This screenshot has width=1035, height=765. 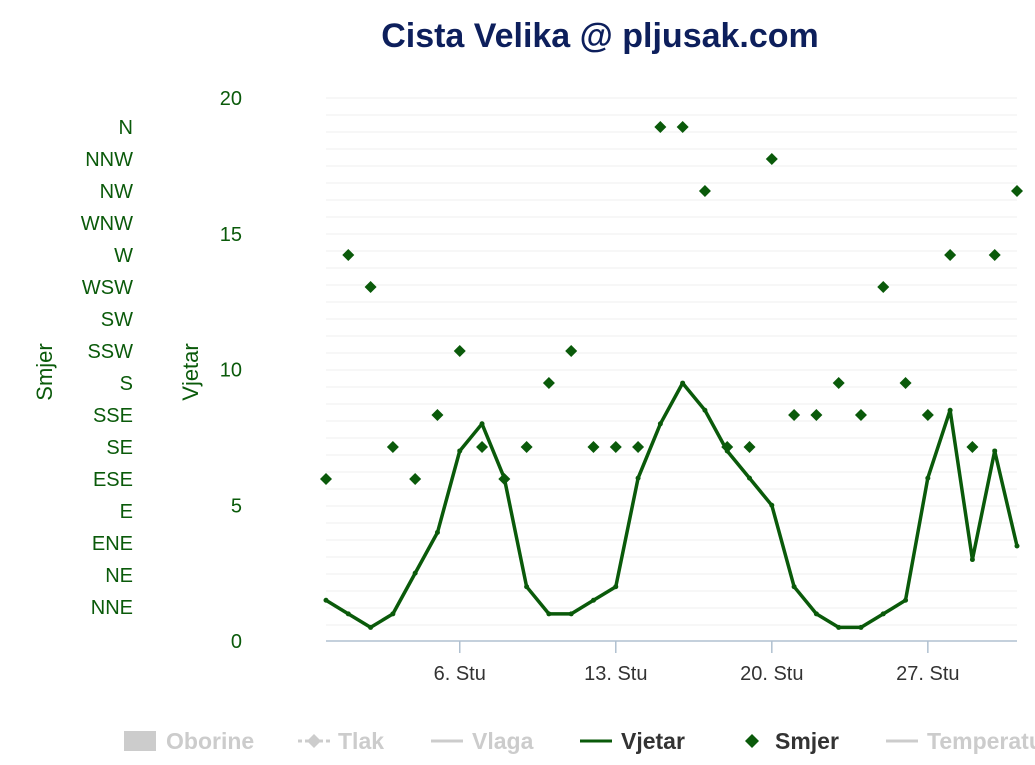 I want to click on direction-tick-label: NE, so click(x=119, y=576).